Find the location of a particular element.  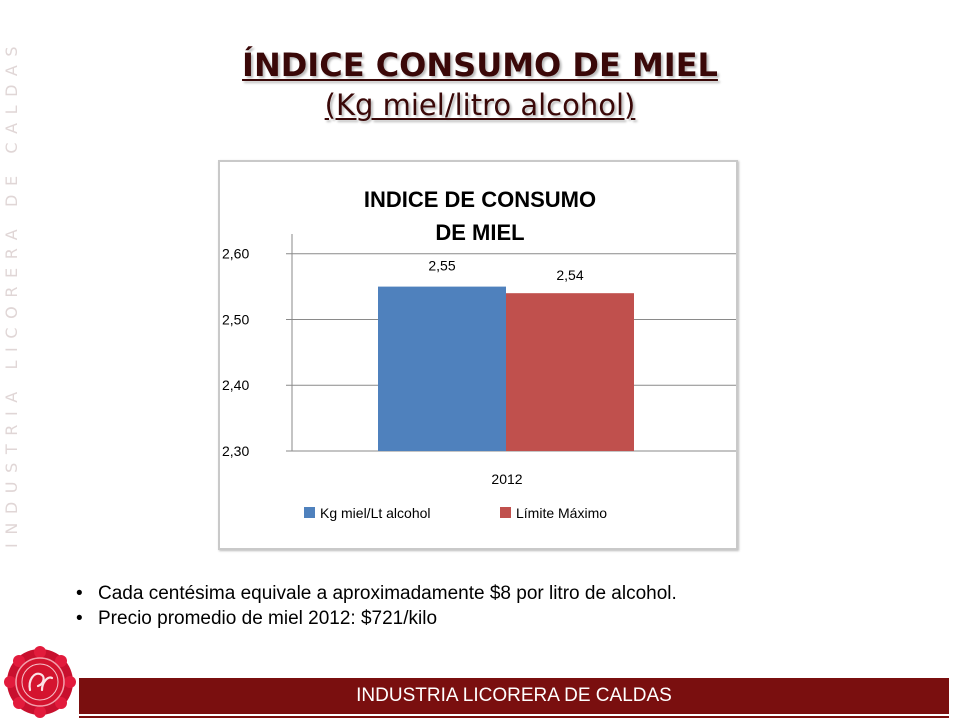

y-tick-label: 2,40 is located at coordinates (235, 385).